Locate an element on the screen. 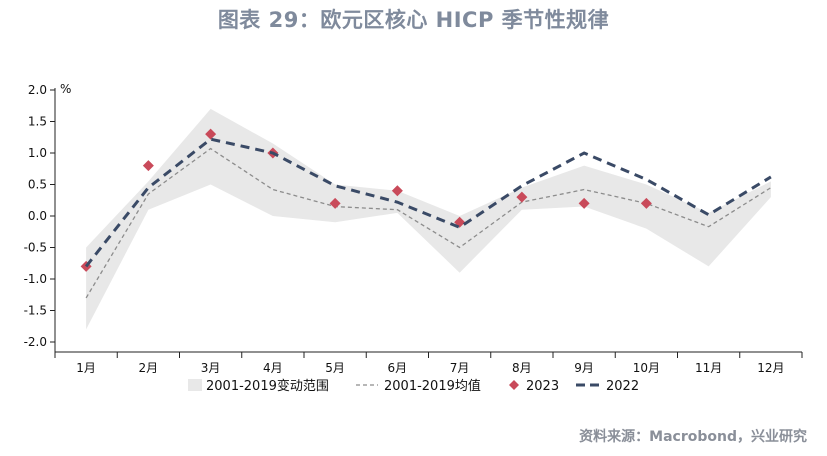  chart-title: 图表 29：欧元区核心 HICP 季节性规律 is located at coordinates (413, 20).